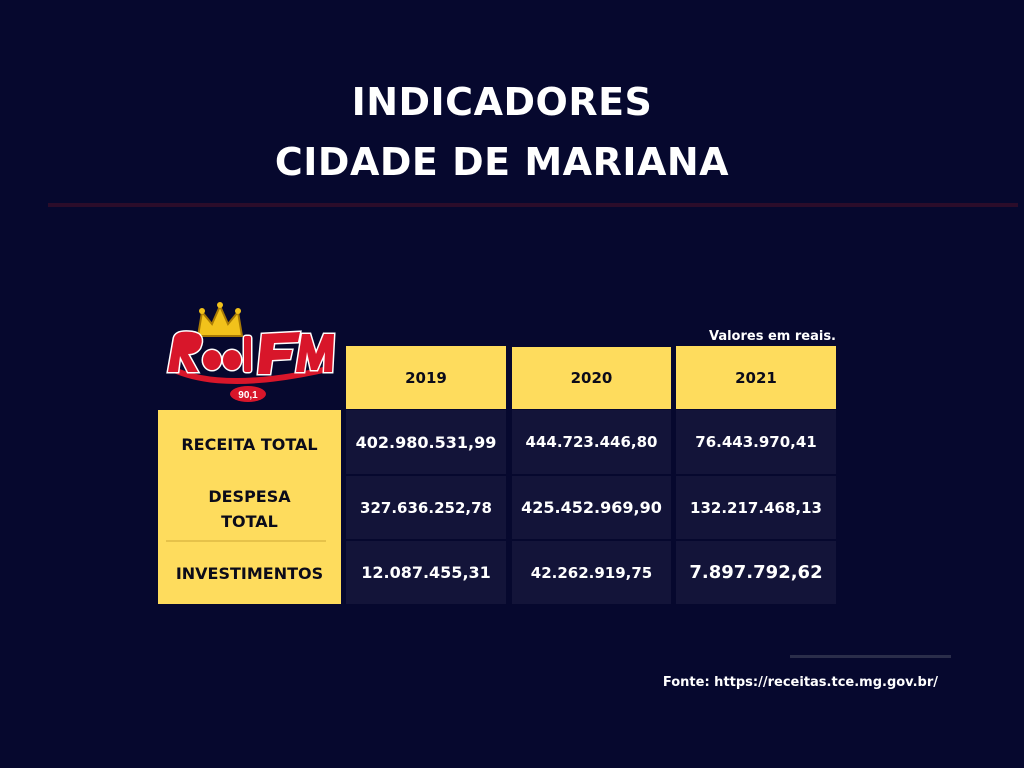 Image resolution: width=1024 pixels, height=768 pixels. I want to click on frequency-label: 90,1, so click(248, 395).